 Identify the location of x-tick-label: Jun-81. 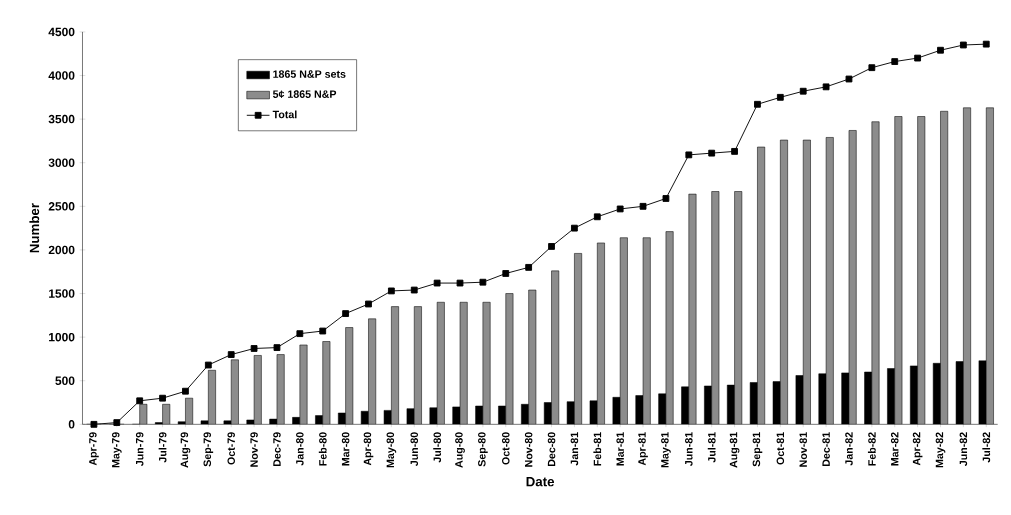
(689, 449).